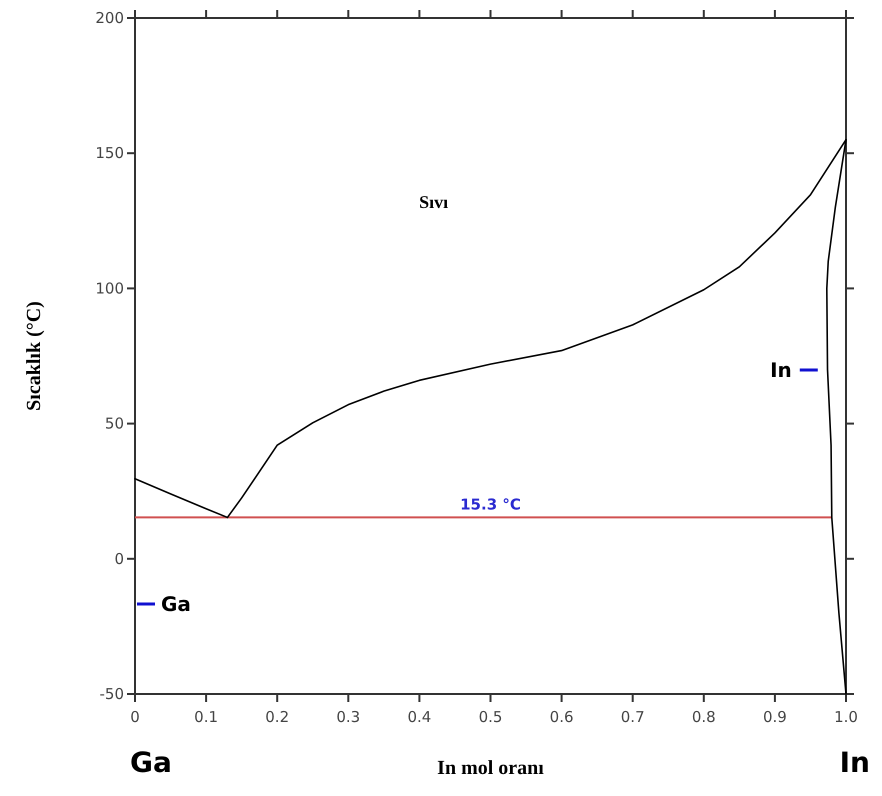 The width and height of the screenshot is (882, 796). I want to click on ref-line-label: 15.3 °C, so click(490, 504).